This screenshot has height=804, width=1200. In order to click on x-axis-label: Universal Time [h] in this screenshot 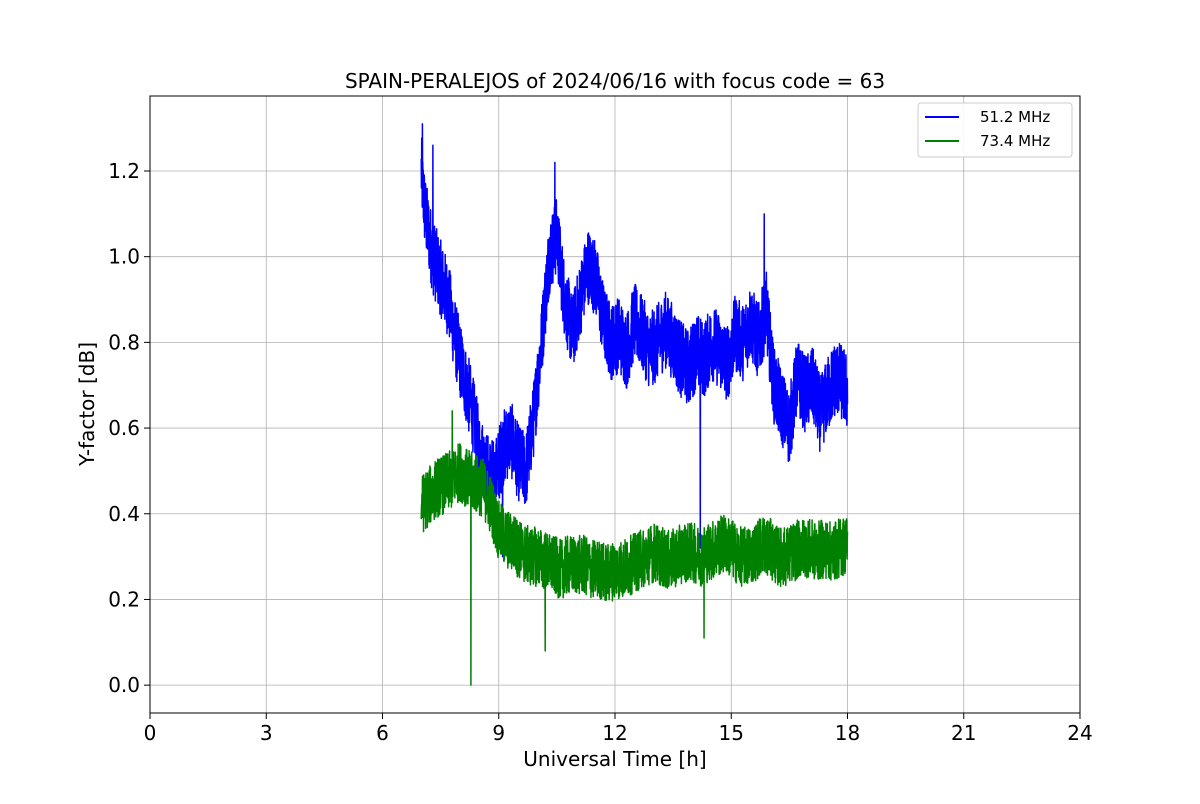, I will do `click(614, 759)`.